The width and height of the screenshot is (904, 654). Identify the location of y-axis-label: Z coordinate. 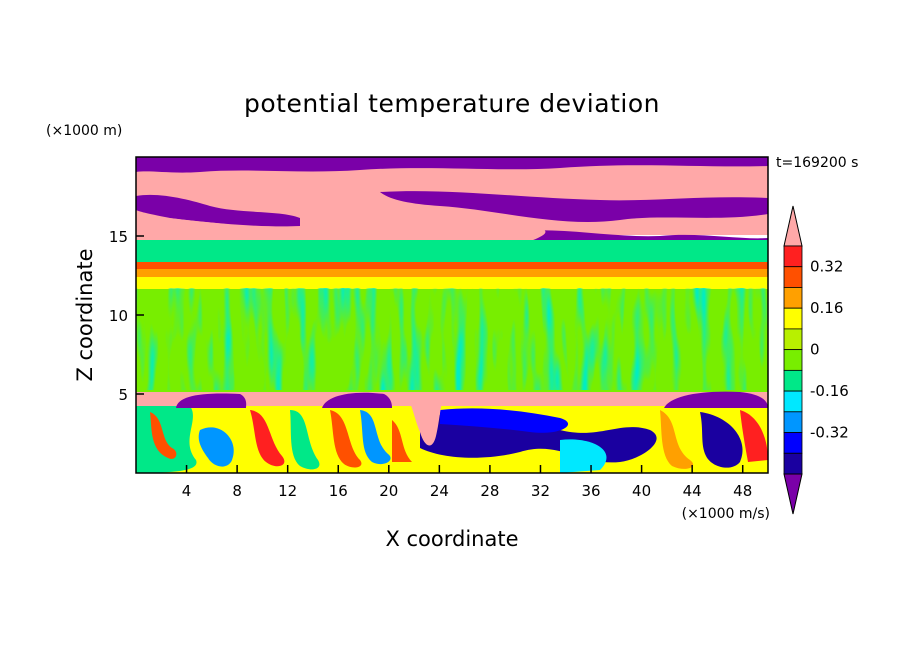
(85, 314).